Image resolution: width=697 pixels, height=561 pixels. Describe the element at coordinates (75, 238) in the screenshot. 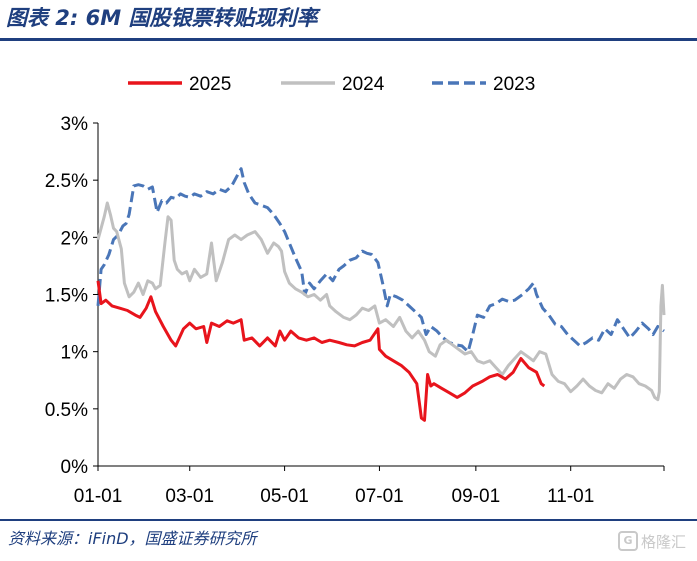

I see `y-tick-label: 2%` at that location.